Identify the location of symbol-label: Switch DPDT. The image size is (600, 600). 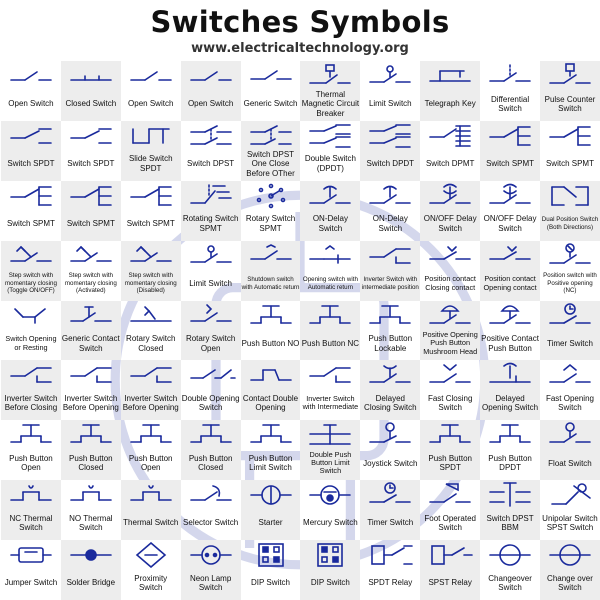
(390, 164).